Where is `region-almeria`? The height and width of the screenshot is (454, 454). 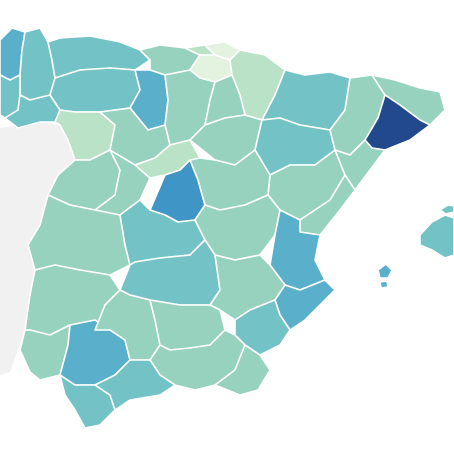
region-almeria is located at coordinates (242, 370).